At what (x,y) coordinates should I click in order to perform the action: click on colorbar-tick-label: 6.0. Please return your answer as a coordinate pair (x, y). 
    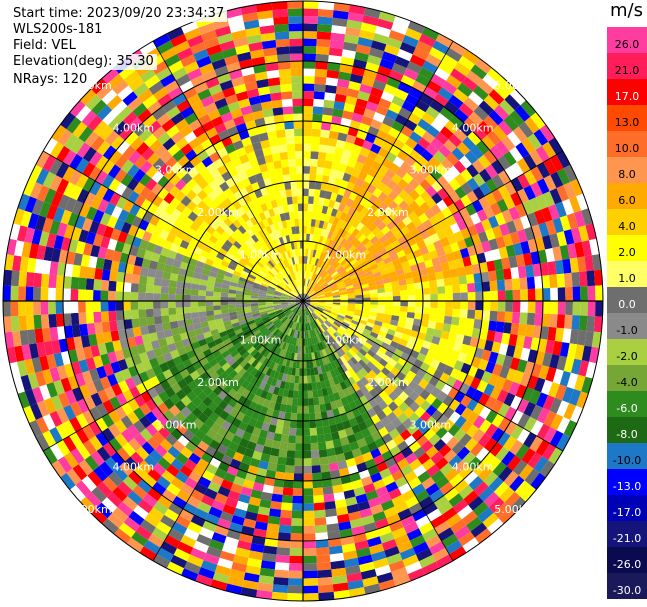
    Looking at the image, I should click on (627, 200).